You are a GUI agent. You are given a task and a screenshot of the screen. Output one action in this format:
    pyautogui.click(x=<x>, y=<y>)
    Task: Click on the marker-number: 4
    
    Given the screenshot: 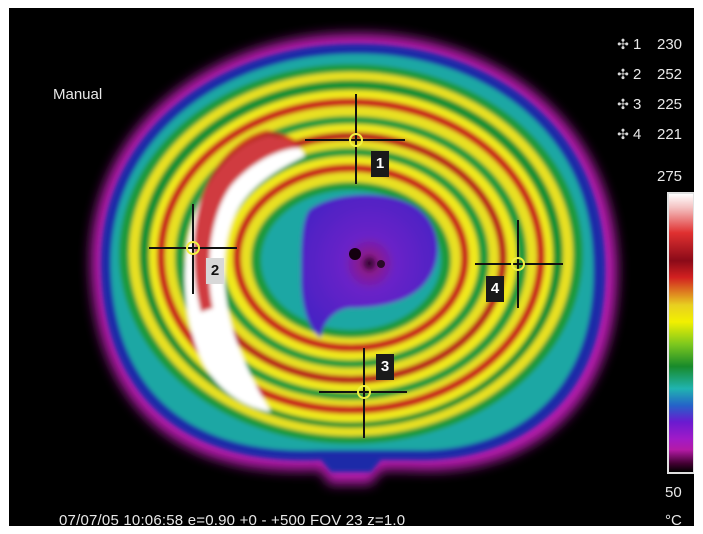 What is the action you would take?
    pyautogui.click(x=637, y=134)
    